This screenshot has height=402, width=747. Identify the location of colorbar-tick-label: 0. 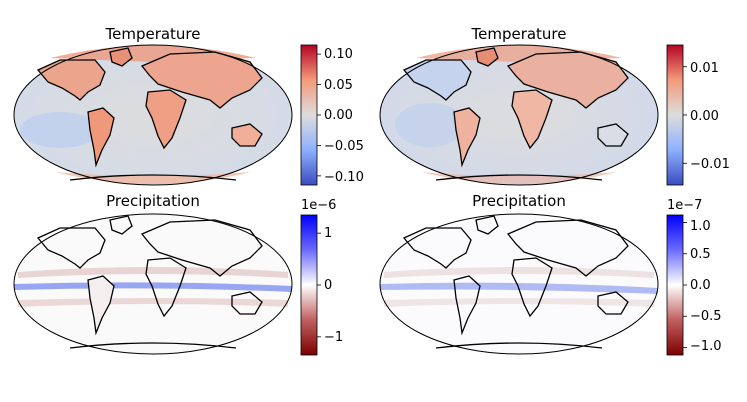
(328, 285).